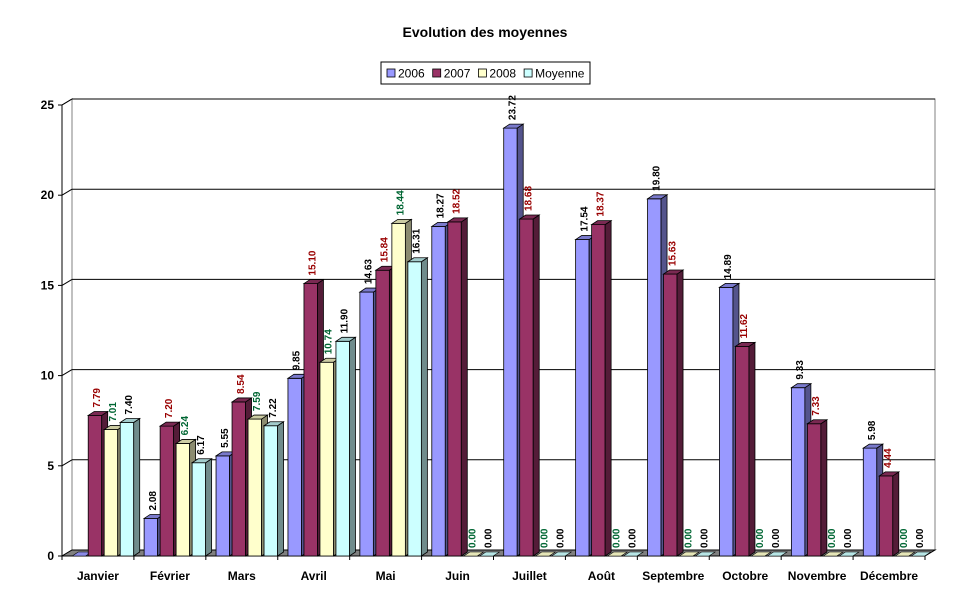 The image size is (970, 604). Describe the element at coordinates (673, 576) in the screenshot. I see `x-tick-label: Septembre` at that location.